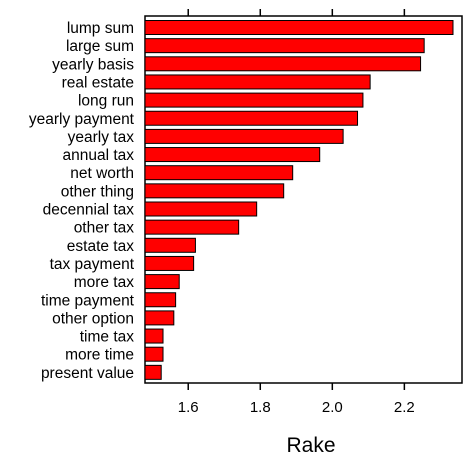 The width and height of the screenshot is (474, 460). I want to click on category-label: other option, so click(93, 318).